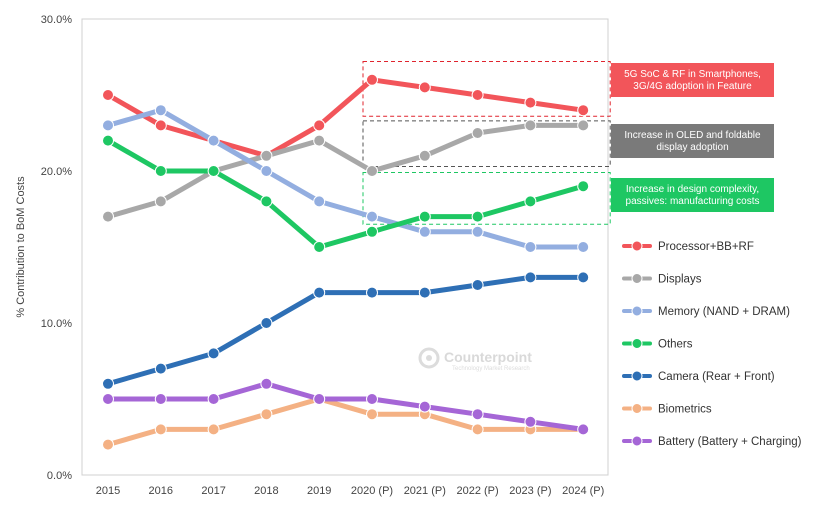  Describe the element at coordinates (491, 369) in the screenshot. I see `watermark-tagline: Technology Market Research` at that location.